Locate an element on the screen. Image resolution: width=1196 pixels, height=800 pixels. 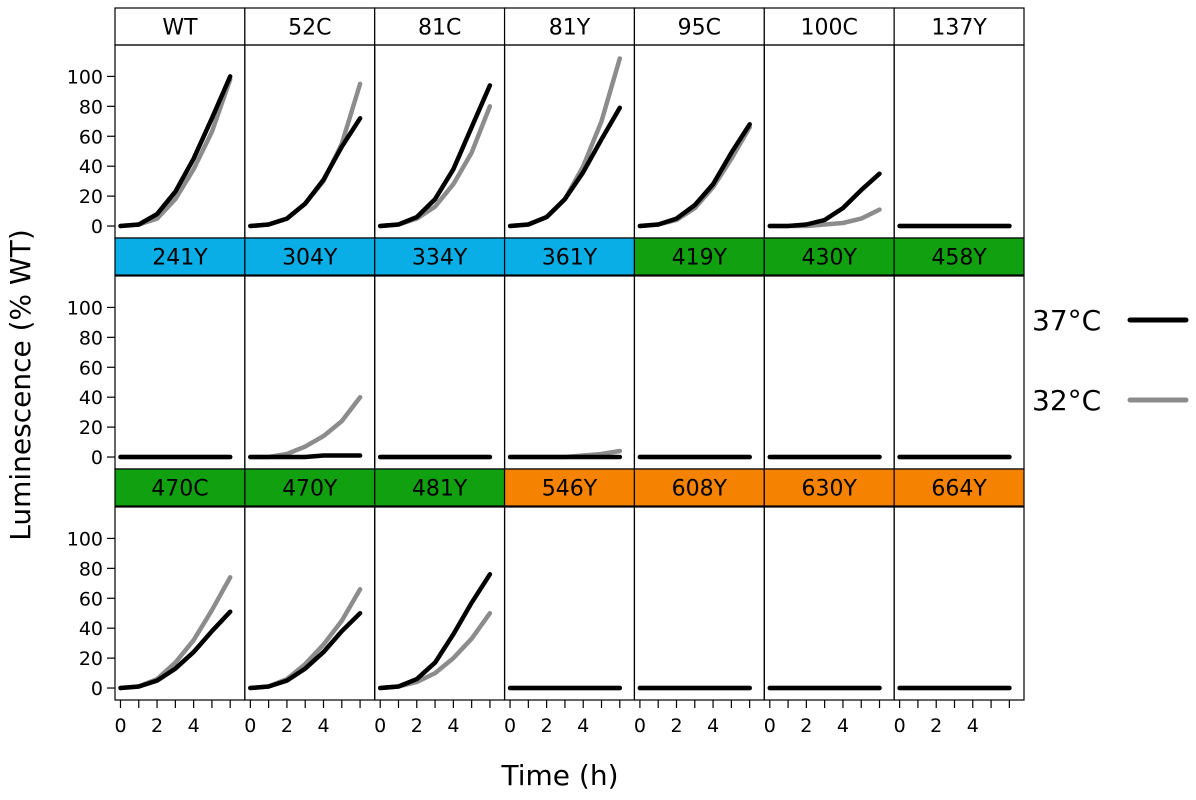
strip-label: 334Y is located at coordinates (440, 258).